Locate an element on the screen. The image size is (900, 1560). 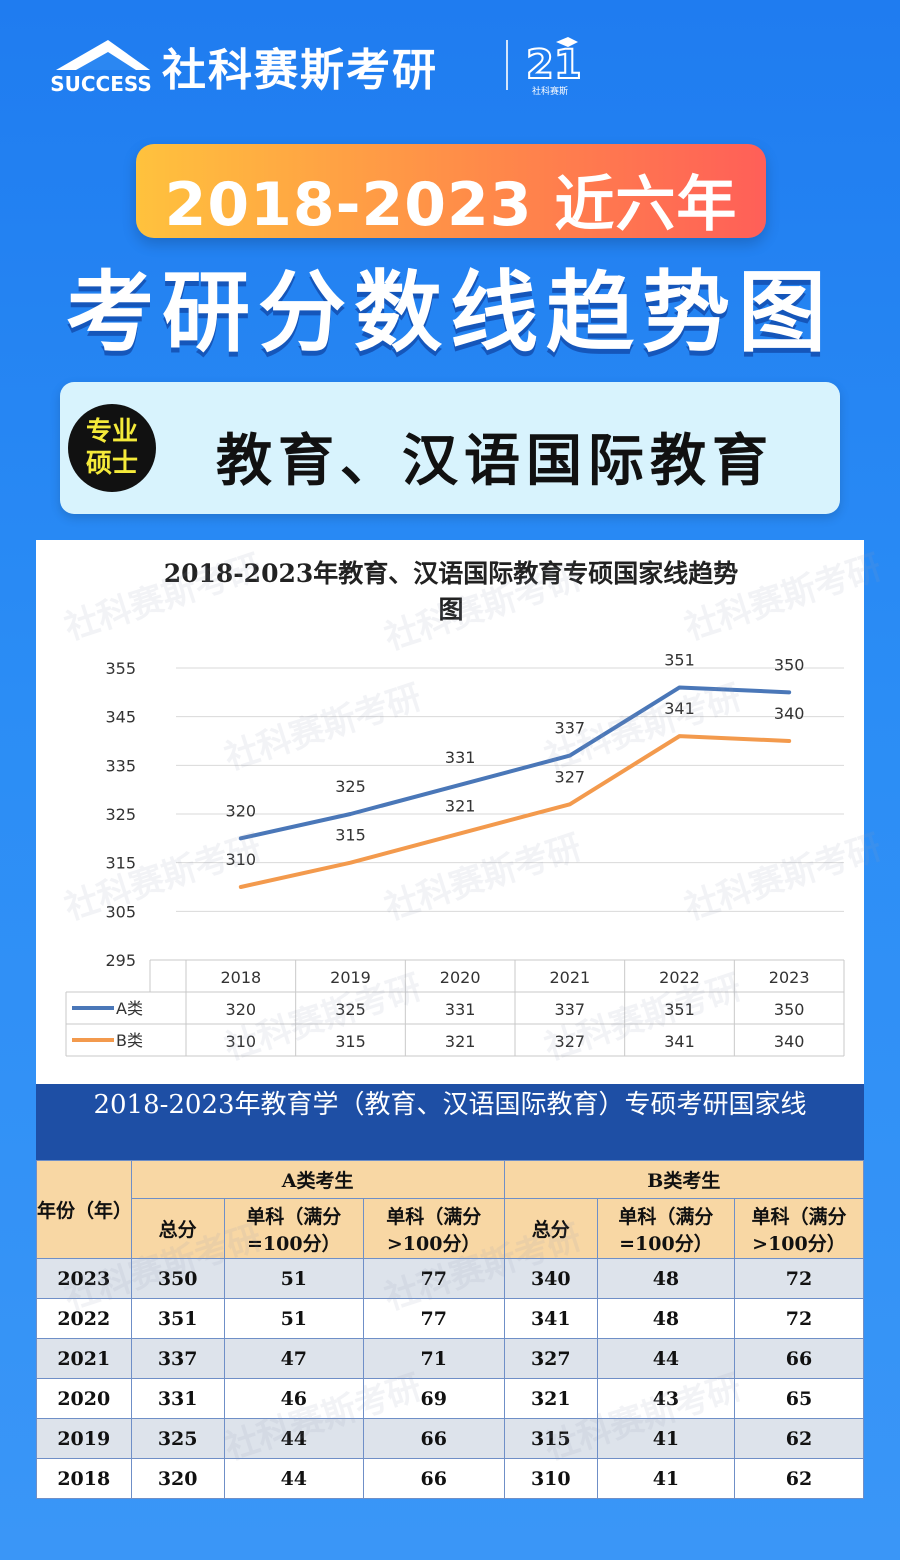
data-table-value: 321 is located at coordinates (460, 1041).